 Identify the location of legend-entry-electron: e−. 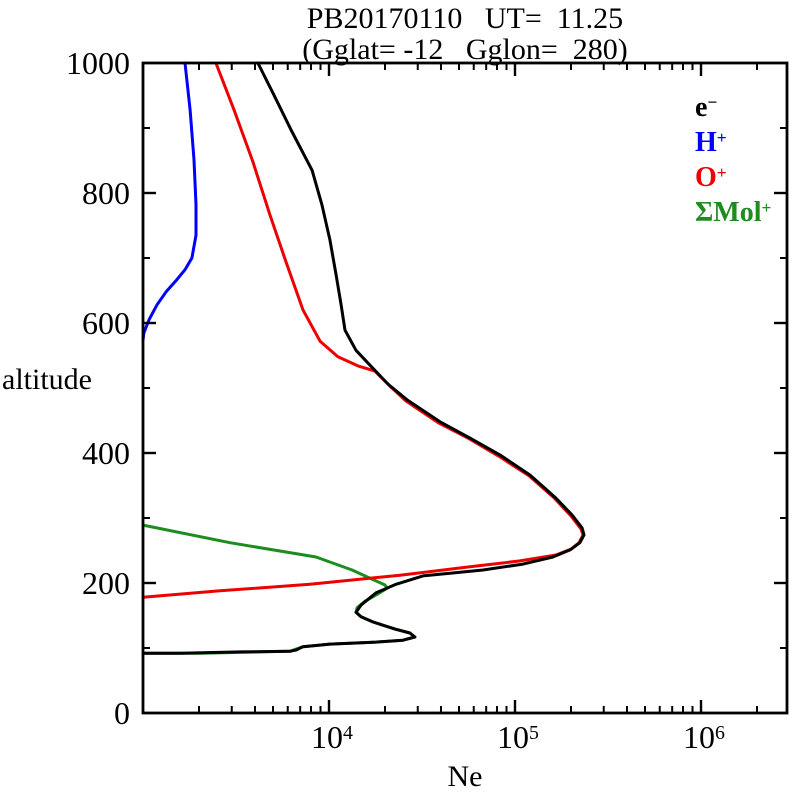
(706, 109).